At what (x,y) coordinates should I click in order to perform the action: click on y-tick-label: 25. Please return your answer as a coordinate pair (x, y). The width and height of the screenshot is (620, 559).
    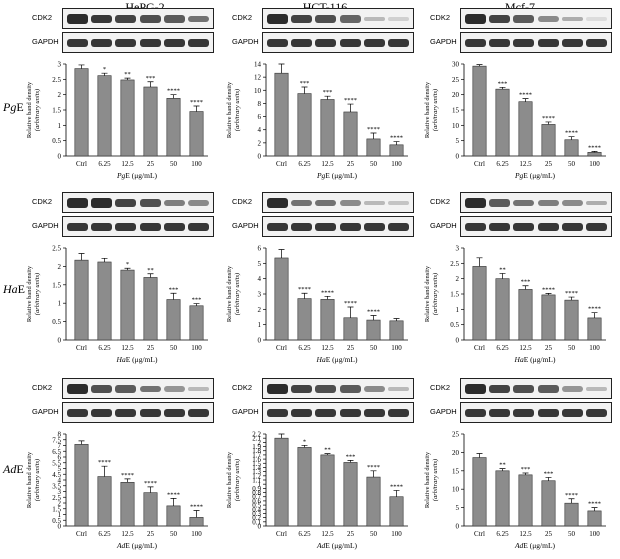
    Looking at the image, I should click on (456, 435).